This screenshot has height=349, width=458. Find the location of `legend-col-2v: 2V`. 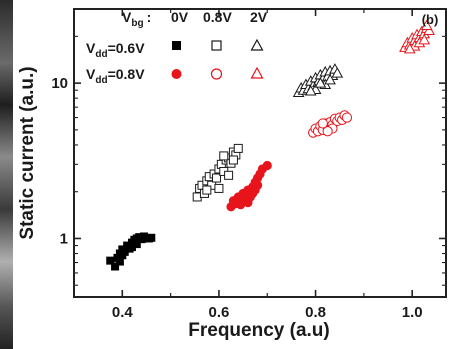

legend-col-2v: 2V is located at coordinates (259, 17).